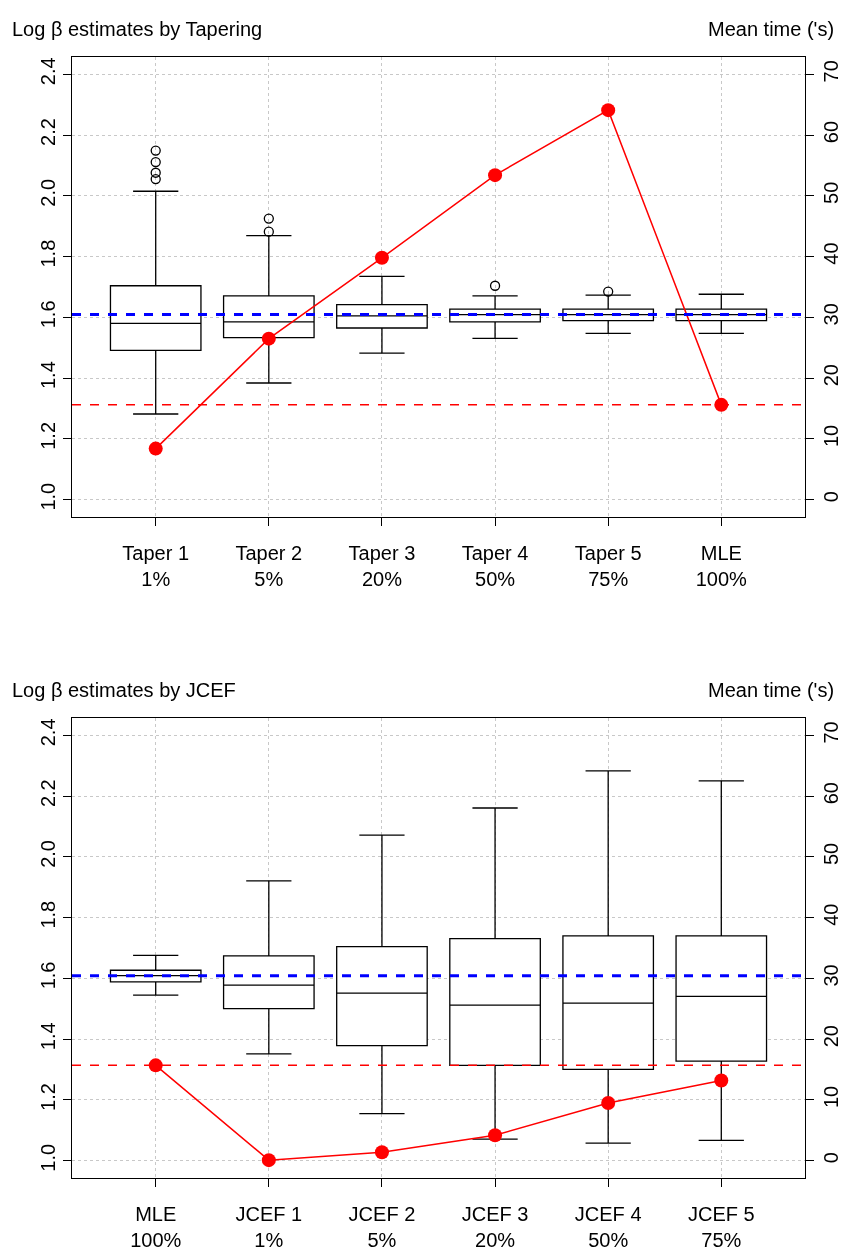 This screenshot has height=1251, width=856. Describe the element at coordinates (721, 1226) in the screenshot. I see `x-tick-label: JCEF 5 75%` at that location.